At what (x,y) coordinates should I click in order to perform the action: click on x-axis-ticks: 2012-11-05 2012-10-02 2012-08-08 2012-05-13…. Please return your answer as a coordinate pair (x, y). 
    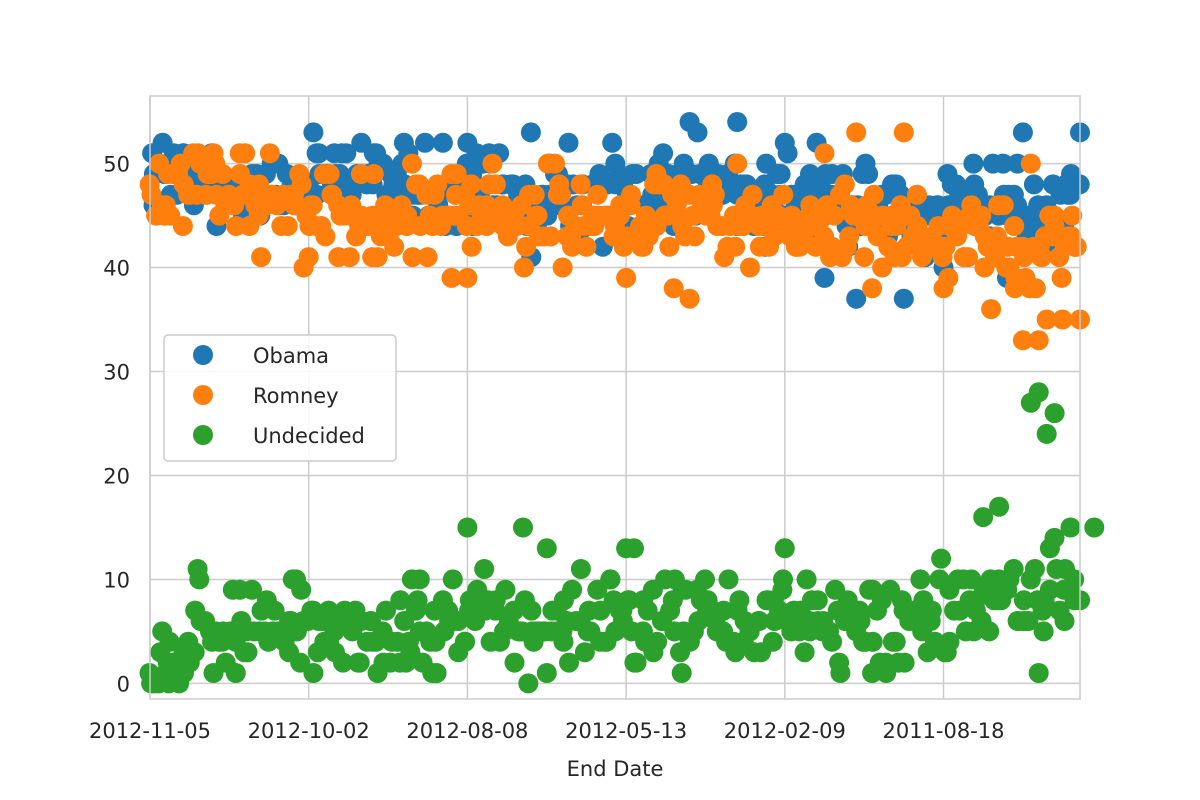
    Looking at the image, I should click on (547, 731).